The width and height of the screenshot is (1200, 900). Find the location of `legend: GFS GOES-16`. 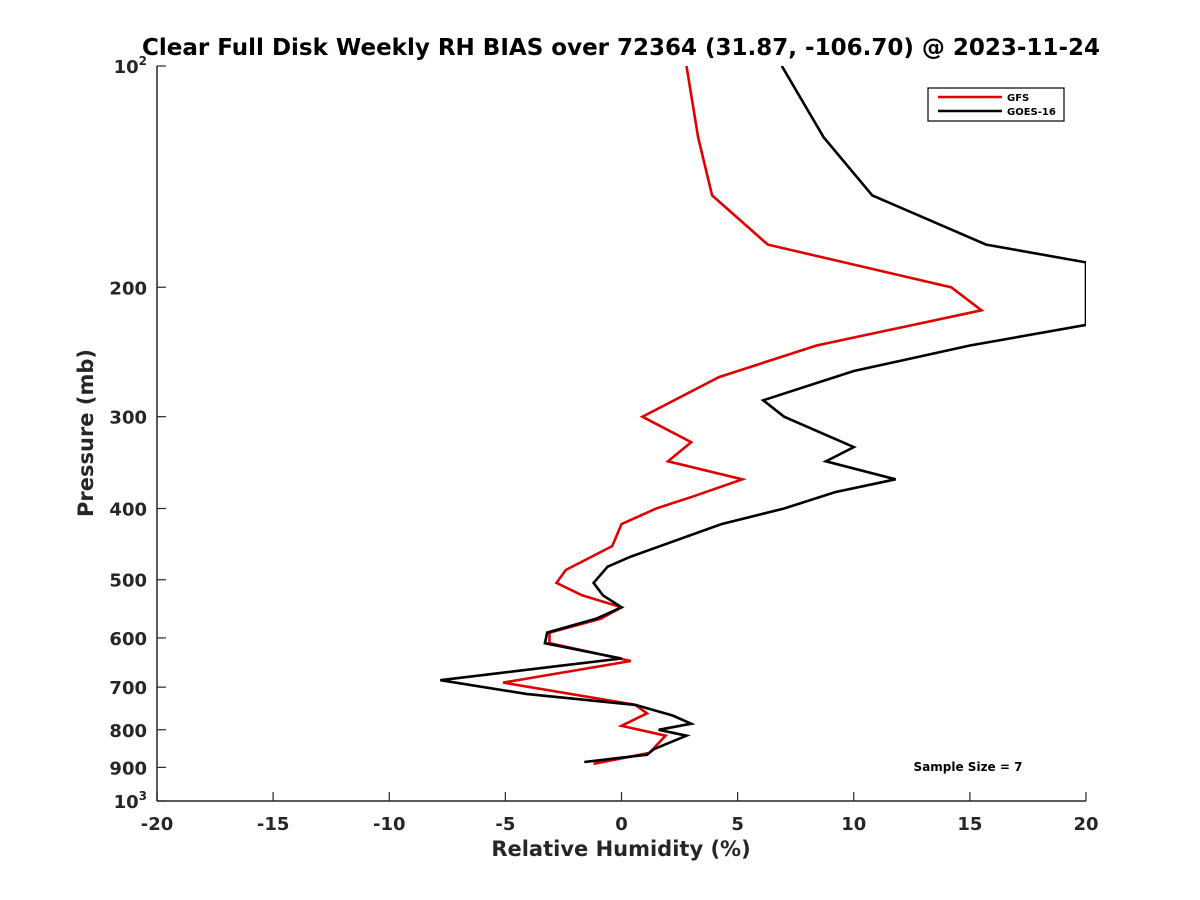

legend: GFS GOES-16 is located at coordinates (996, 104).